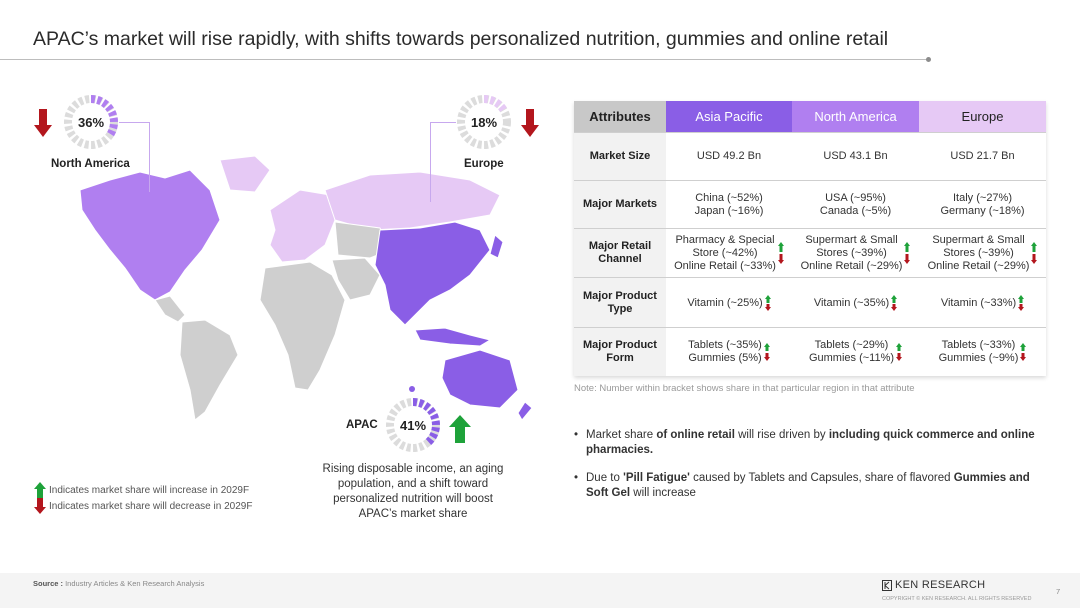 The width and height of the screenshot is (1080, 608). I want to click on cell-line: Japan (~16%), so click(729, 210).